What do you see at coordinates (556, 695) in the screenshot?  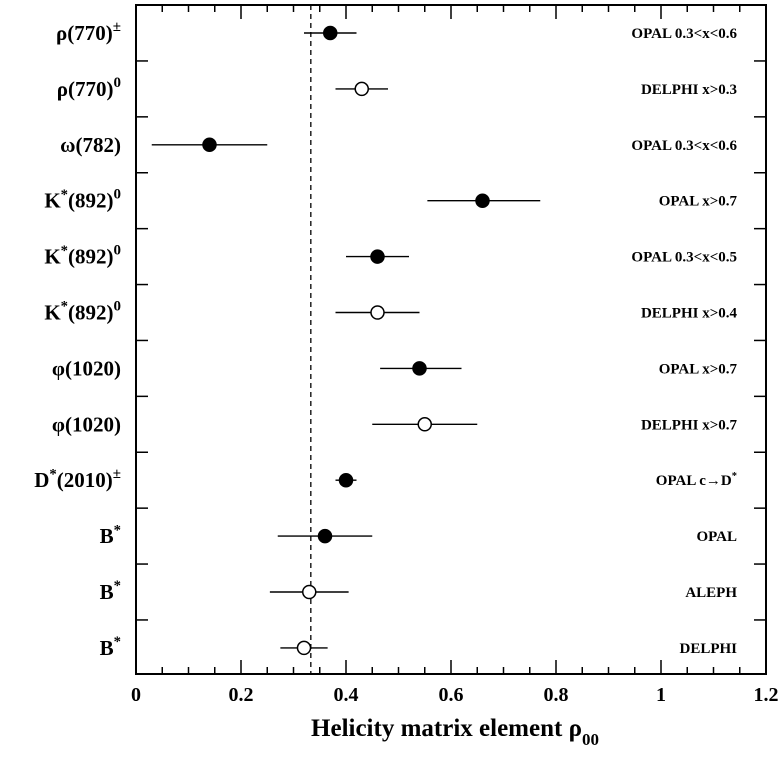 I see `x-tick-label: 0.8` at bounding box center [556, 695].